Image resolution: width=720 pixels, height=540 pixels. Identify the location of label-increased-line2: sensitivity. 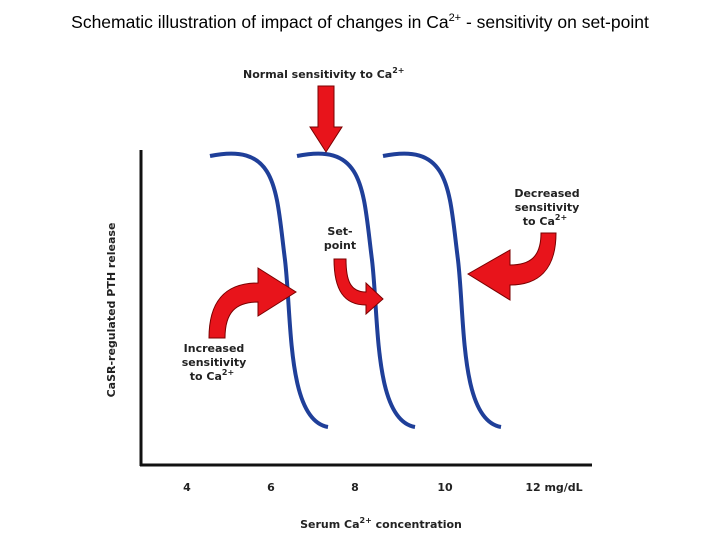
(214, 362).